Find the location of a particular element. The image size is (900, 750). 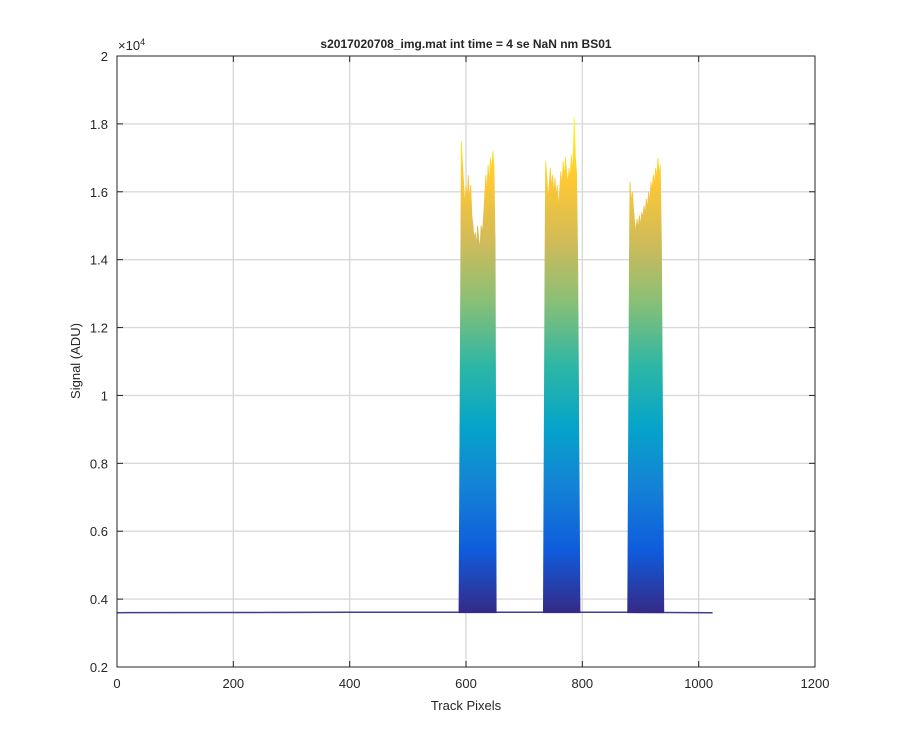

y-axis-label: Signal (ADU) is located at coordinates (75, 361).